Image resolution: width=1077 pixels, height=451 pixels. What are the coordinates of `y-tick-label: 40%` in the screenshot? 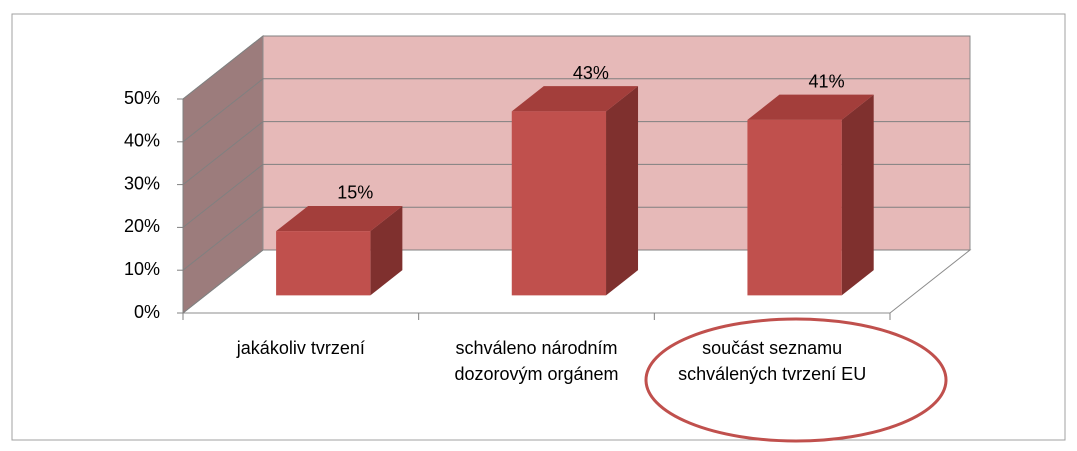 It's located at (142, 141).